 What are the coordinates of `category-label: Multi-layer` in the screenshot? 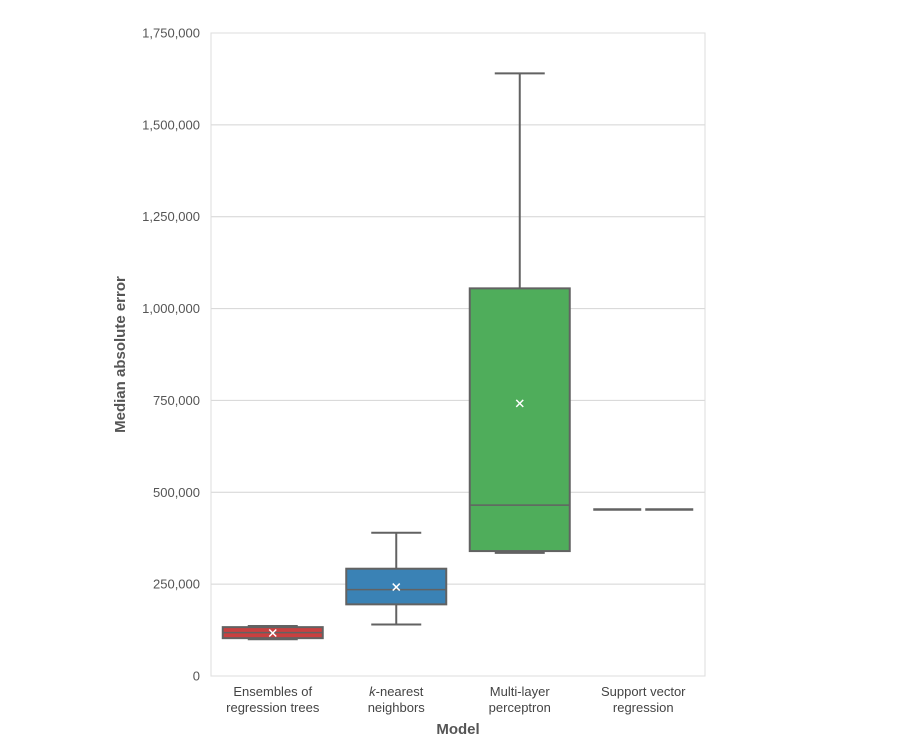 It's located at (520, 691).